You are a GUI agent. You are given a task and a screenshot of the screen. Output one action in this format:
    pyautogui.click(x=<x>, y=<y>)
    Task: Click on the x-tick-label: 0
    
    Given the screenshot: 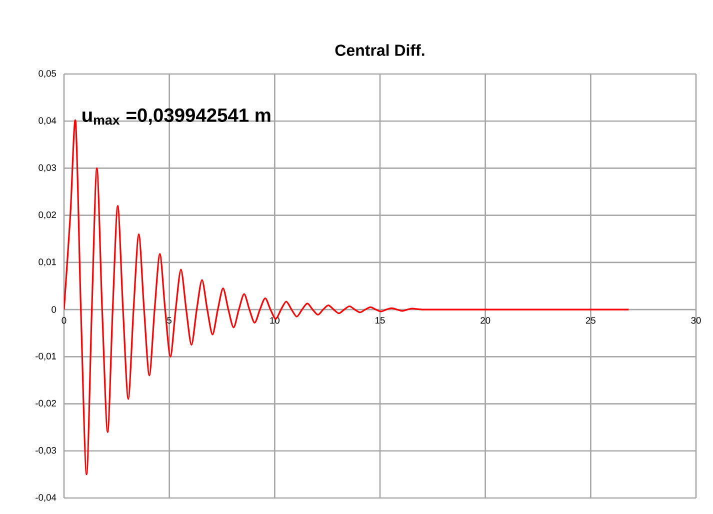 What is the action you would take?
    pyautogui.click(x=64, y=320)
    